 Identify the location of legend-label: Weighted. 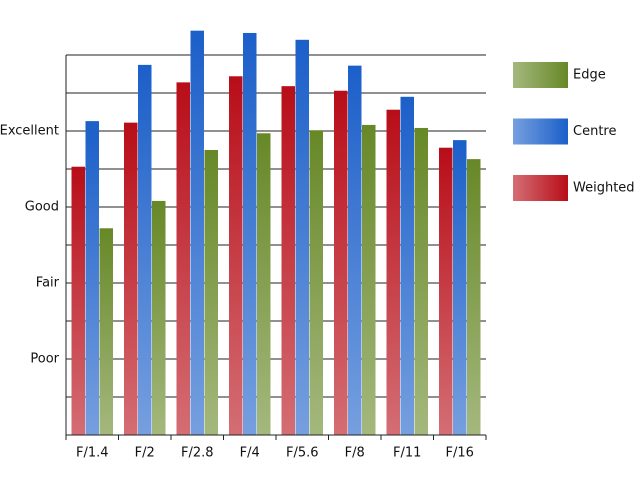
(604, 188).